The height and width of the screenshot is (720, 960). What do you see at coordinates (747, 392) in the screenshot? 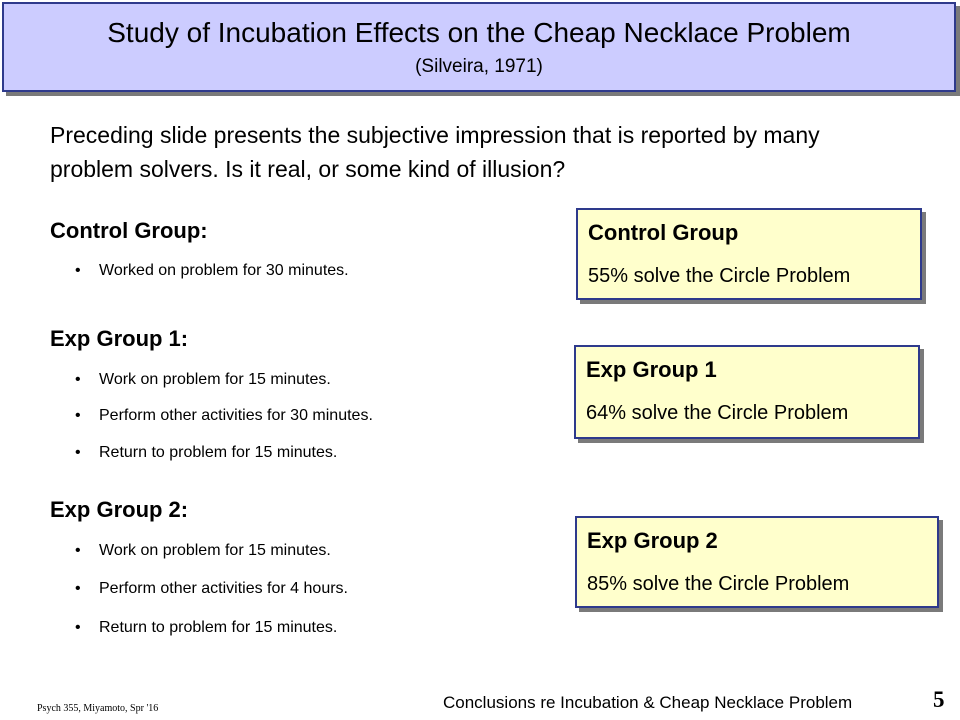
I see `exp-group-1-result-box: Exp Group 1 64% solve the Circle Problem` at bounding box center [747, 392].